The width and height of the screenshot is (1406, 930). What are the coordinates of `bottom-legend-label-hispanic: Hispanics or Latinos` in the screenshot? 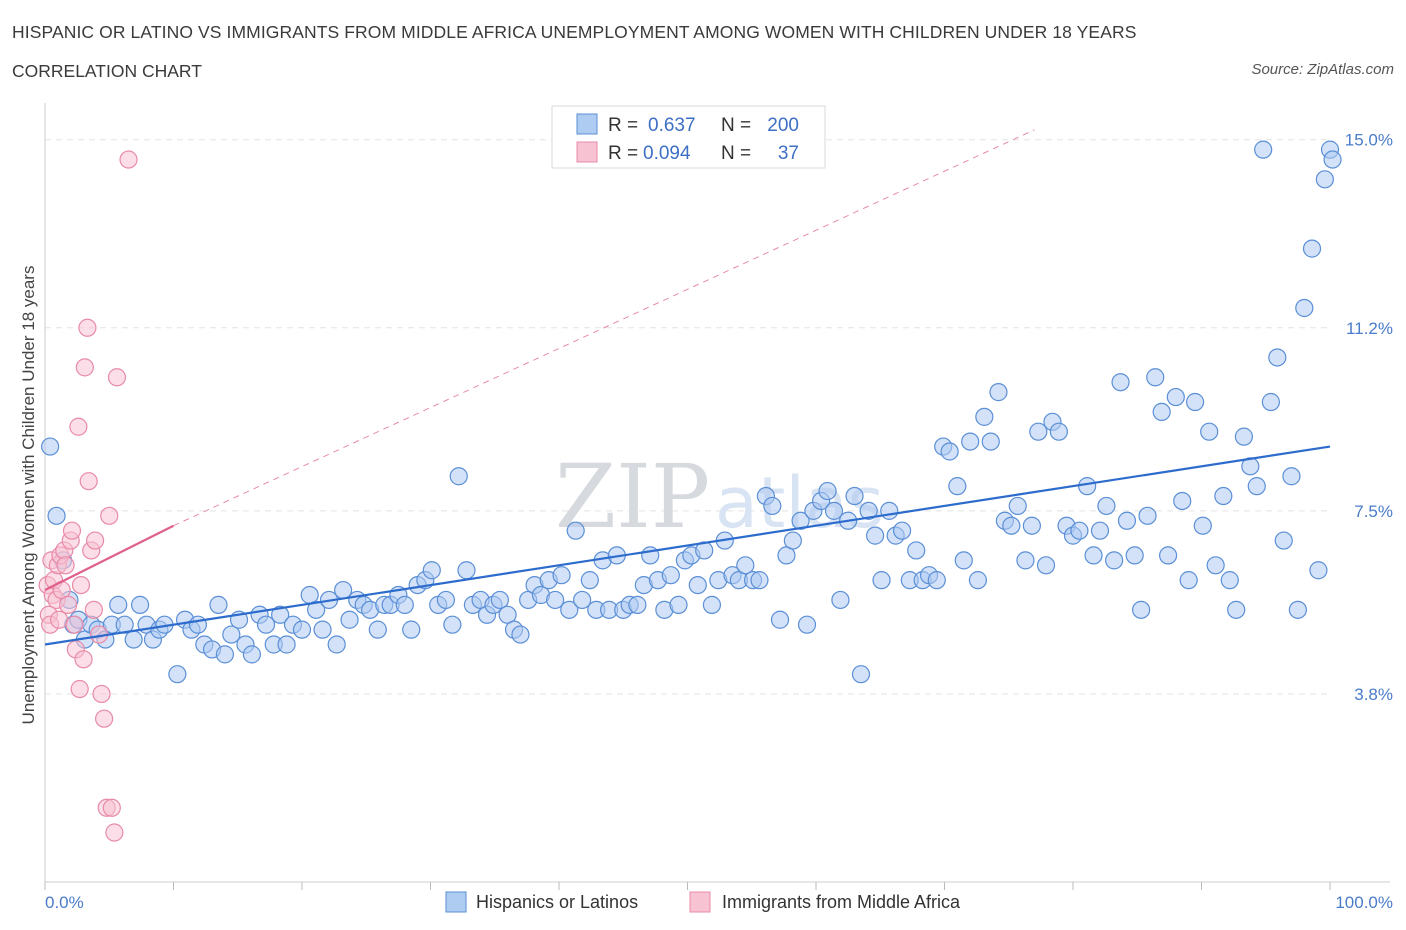 It's located at (557, 902).